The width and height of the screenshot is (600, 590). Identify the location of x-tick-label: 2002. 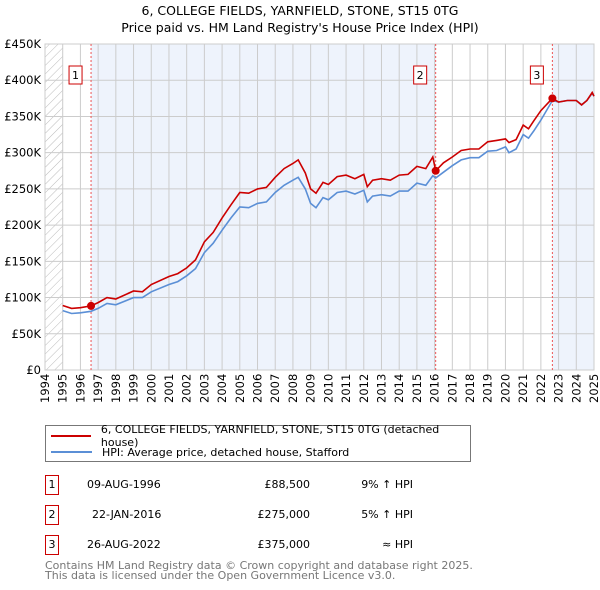
(187, 388).